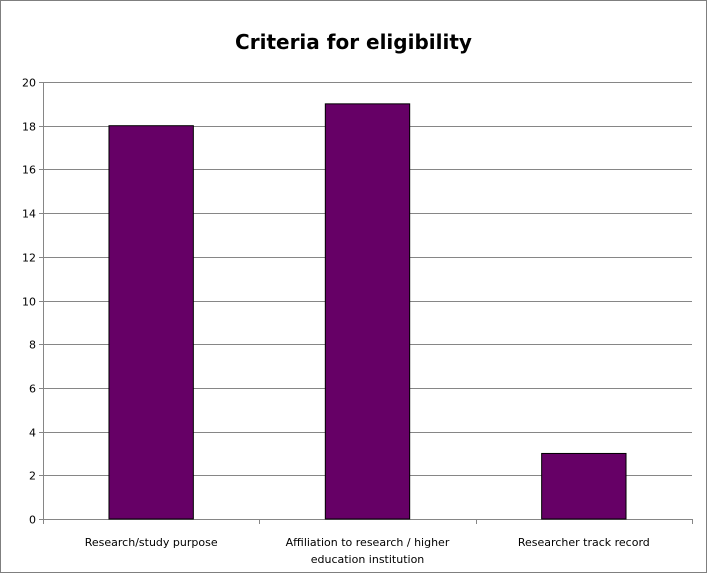 Image resolution: width=707 pixels, height=573 pixels. Describe the element at coordinates (151, 542) in the screenshot. I see `x-category-label: Research/study purpose` at that location.